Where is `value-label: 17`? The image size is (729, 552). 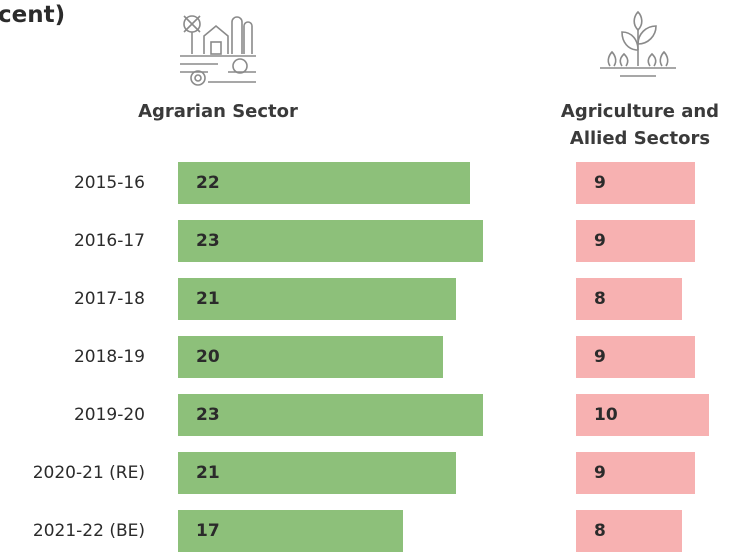 value-label: 17 is located at coordinates (208, 531).